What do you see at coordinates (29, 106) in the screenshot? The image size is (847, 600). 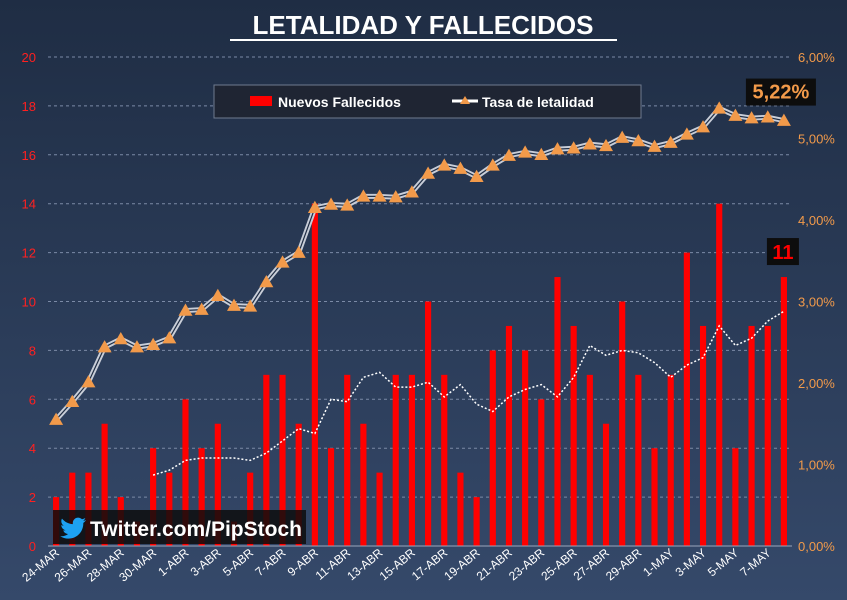 I see `left-tick-label: 18` at bounding box center [29, 106].